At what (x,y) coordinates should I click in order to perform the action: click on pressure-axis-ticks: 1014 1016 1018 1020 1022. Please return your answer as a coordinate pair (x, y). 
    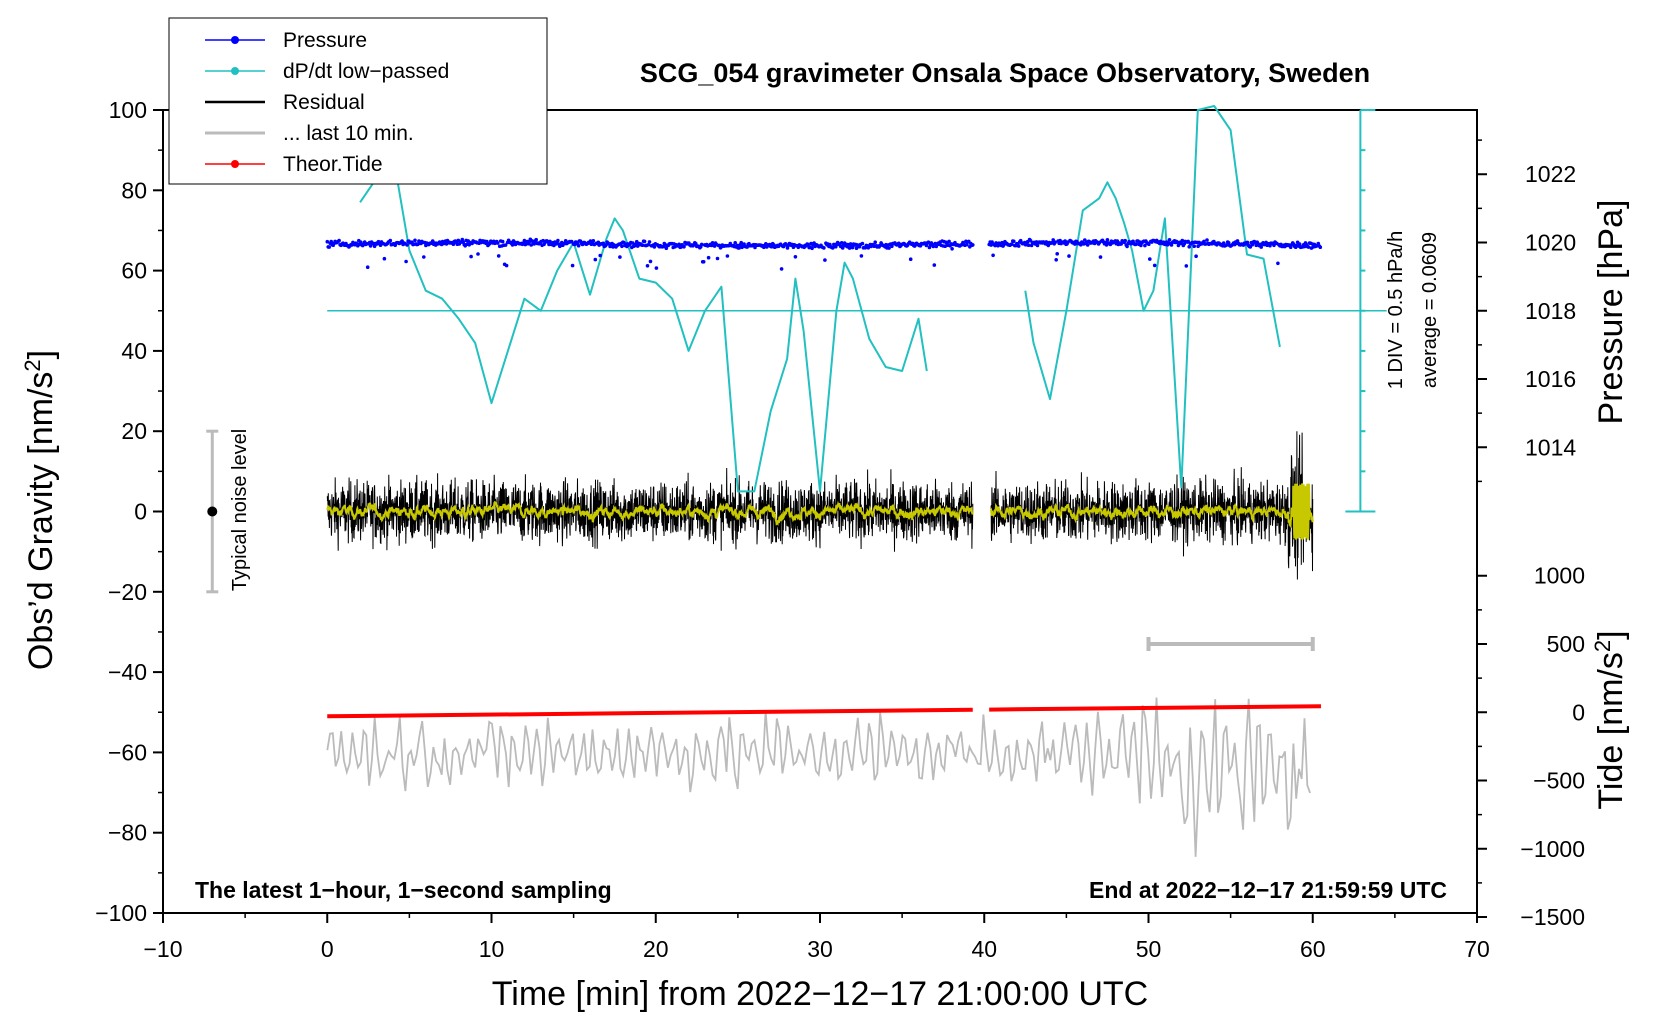
    Looking at the image, I should click on (1526, 311).